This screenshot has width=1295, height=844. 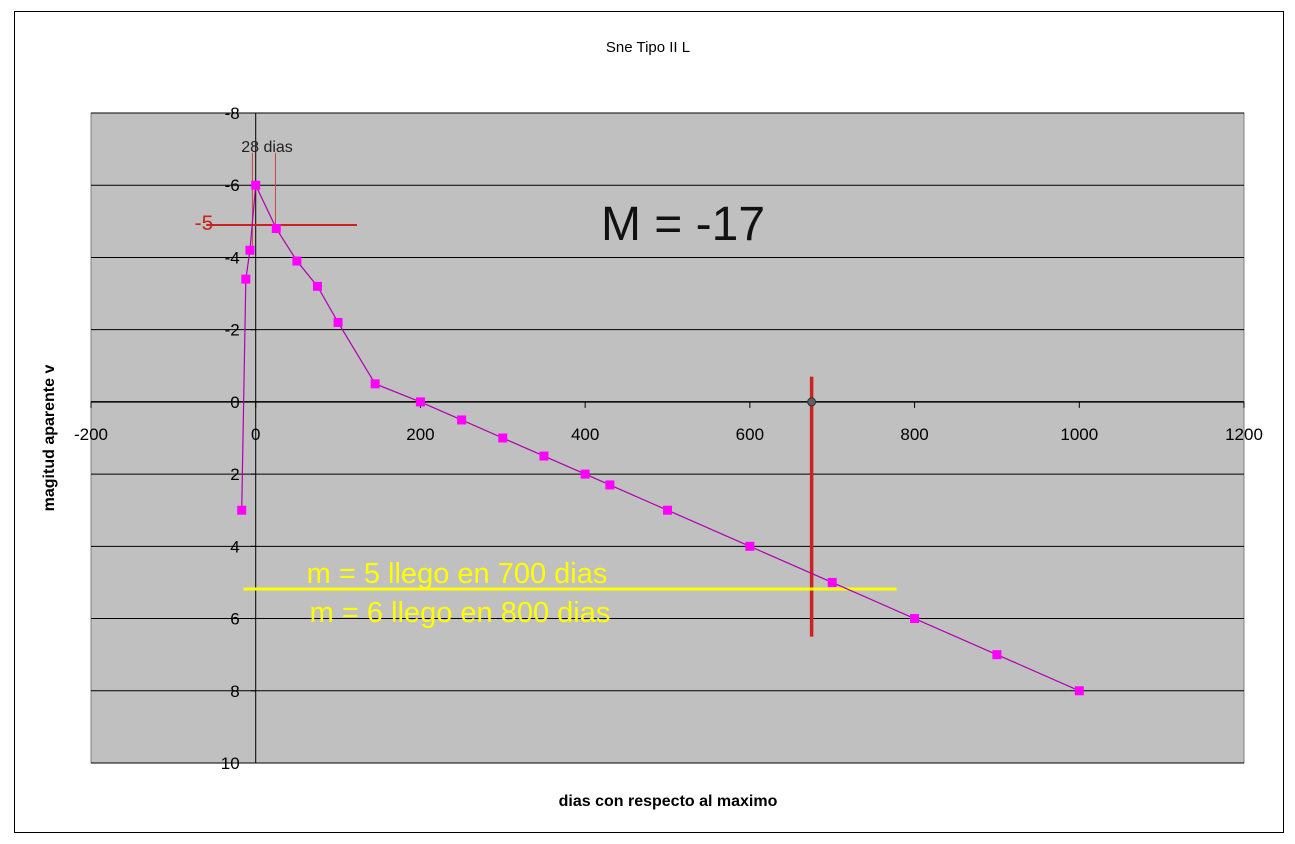 What do you see at coordinates (585, 434) in the screenshot?
I see `x-tick-label: 400` at bounding box center [585, 434].